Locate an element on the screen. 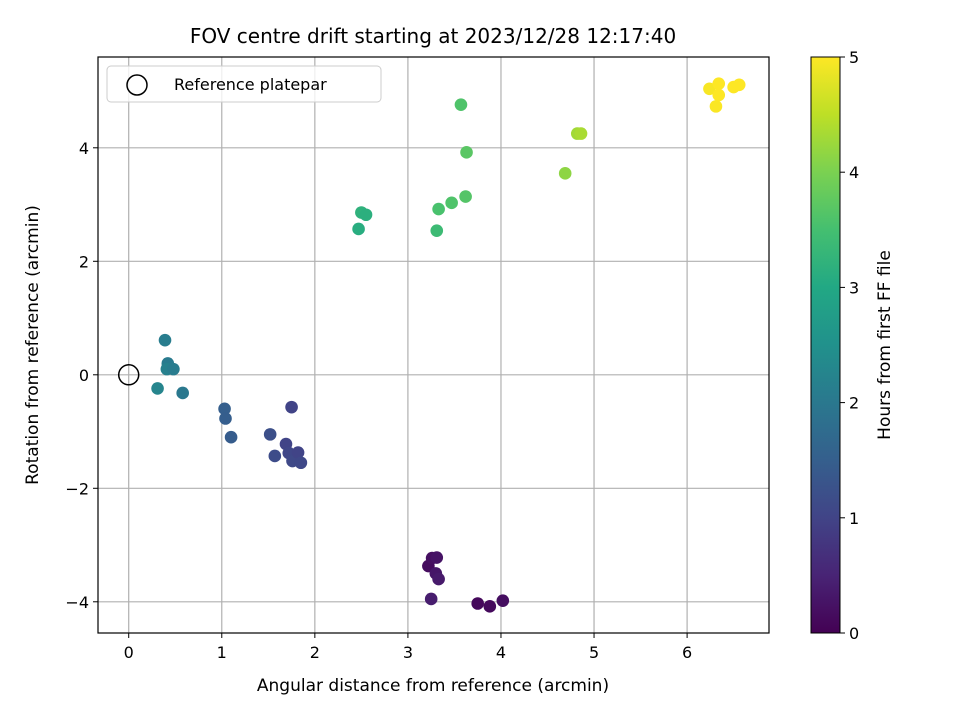 The width and height of the screenshot is (960, 720). colorbar-tick-label: 4 is located at coordinates (854, 172).